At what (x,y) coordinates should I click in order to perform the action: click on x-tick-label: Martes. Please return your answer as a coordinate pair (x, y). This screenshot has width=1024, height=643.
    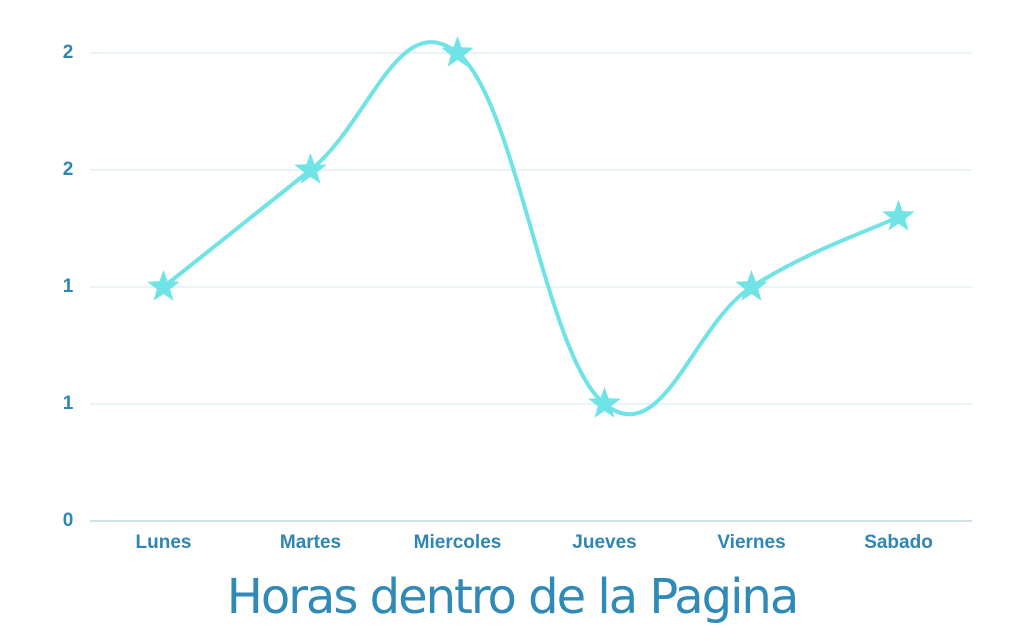
    Looking at the image, I should click on (310, 542).